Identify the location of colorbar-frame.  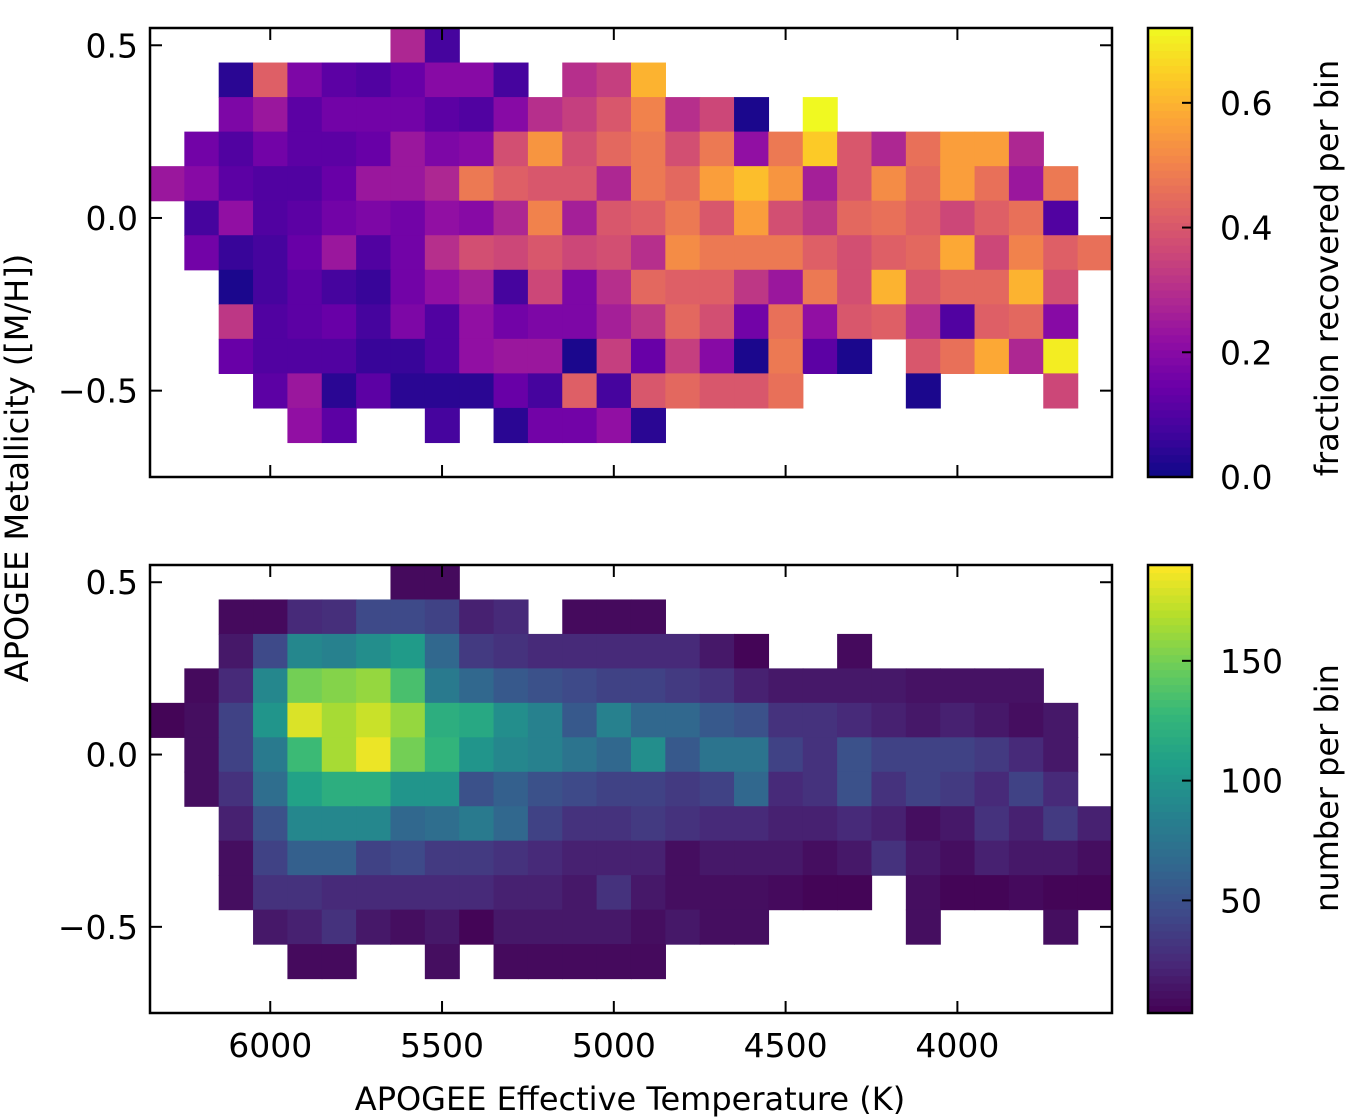
(1170, 252).